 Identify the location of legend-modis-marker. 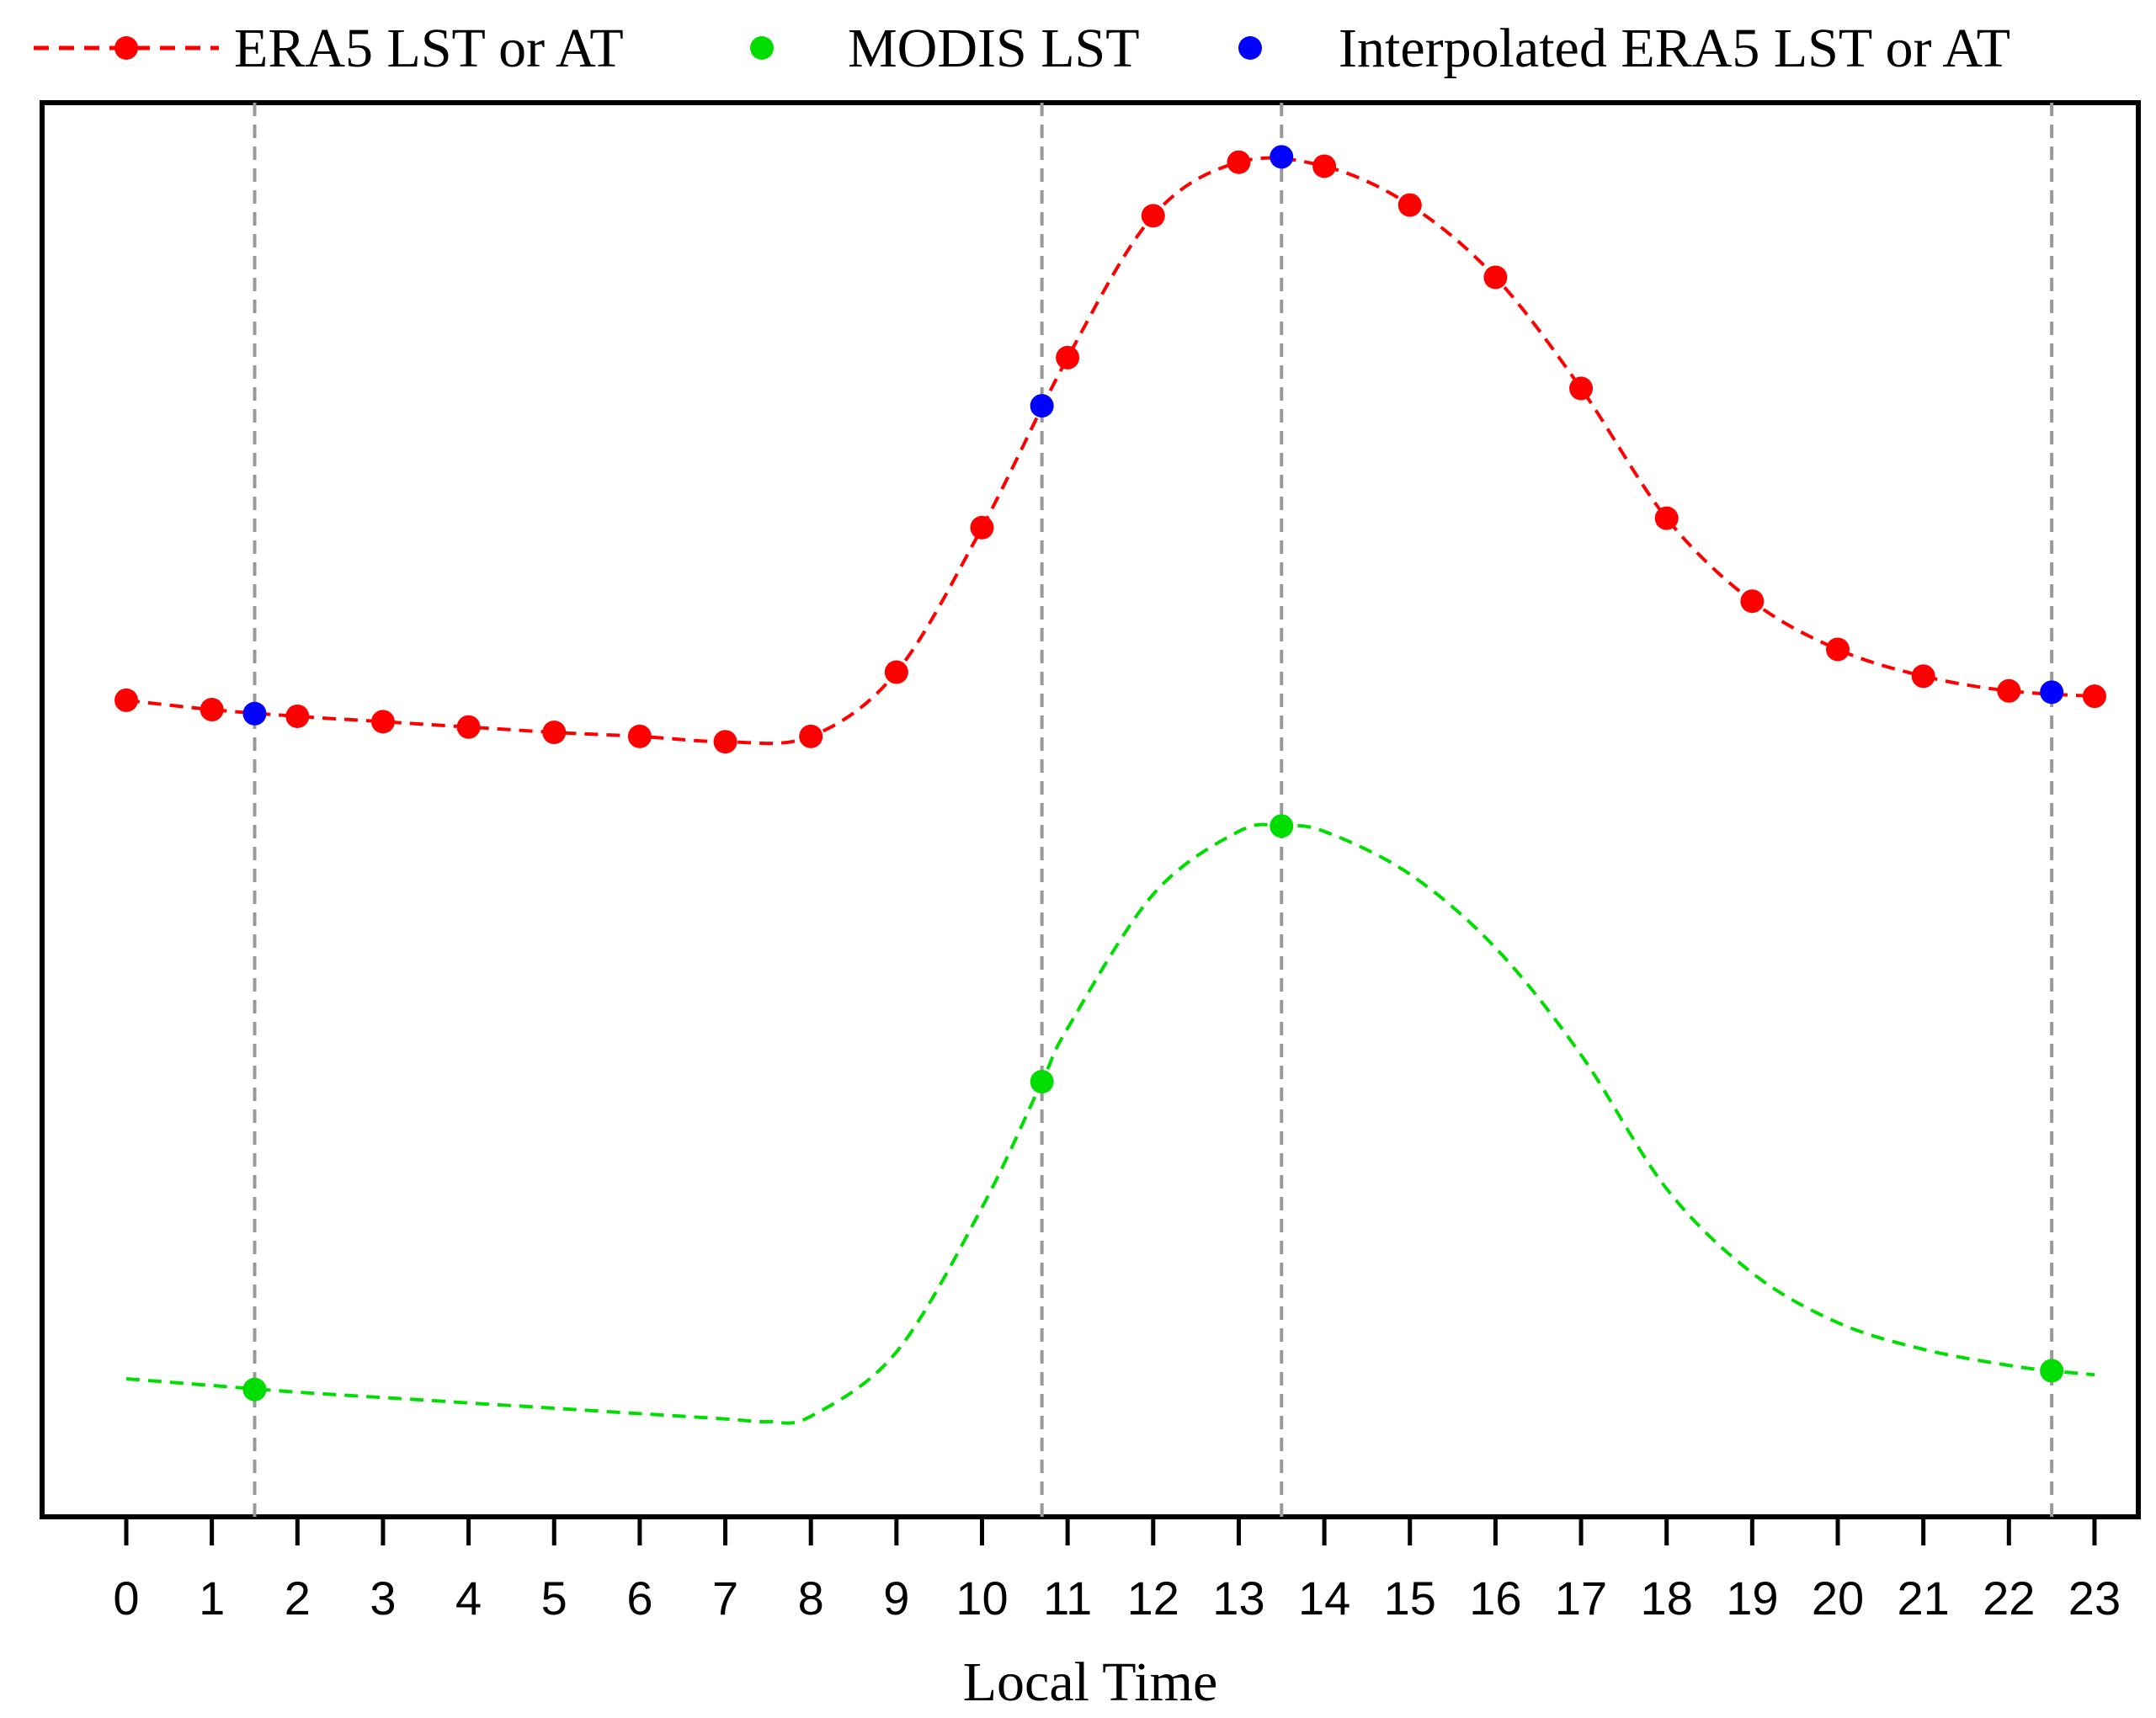
(762, 48).